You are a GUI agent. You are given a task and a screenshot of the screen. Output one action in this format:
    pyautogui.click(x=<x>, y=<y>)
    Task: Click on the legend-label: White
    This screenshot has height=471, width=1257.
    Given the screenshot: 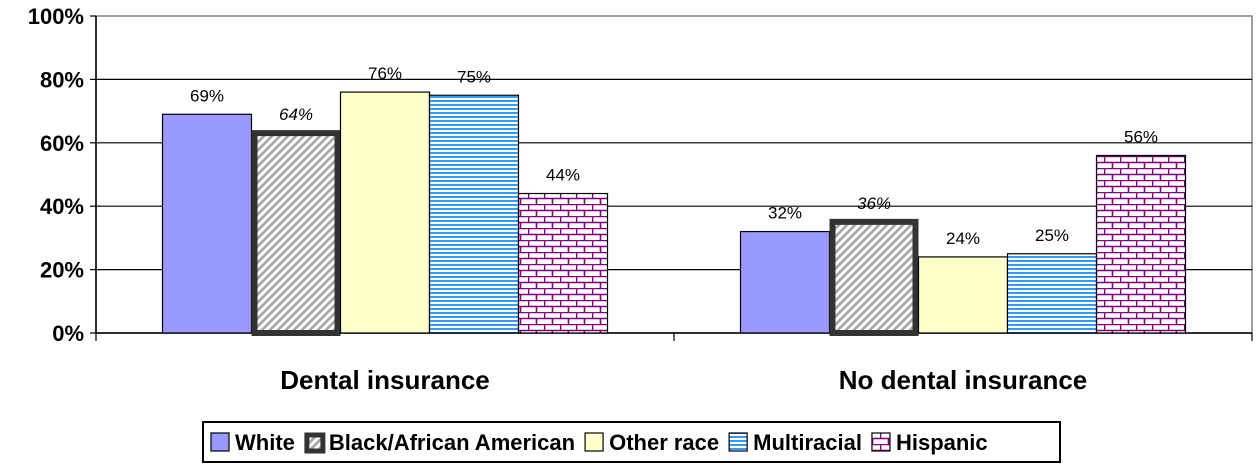 What is the action you would take?
    pyautogui.click(x=265, y=442)
    